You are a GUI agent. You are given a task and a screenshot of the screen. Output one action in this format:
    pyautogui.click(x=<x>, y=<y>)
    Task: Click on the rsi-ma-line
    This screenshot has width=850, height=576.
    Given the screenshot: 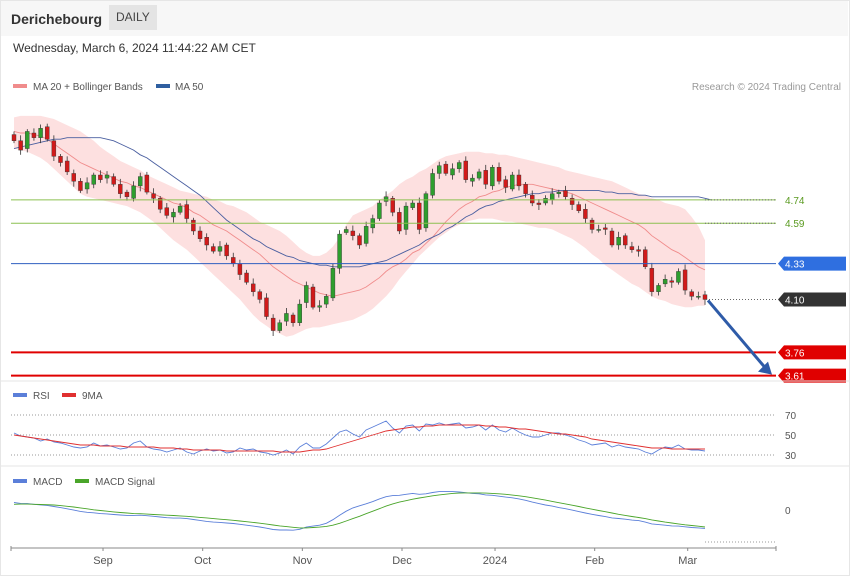 What is the action you would take?
    pyautogui.click(x=359, y=438)
    